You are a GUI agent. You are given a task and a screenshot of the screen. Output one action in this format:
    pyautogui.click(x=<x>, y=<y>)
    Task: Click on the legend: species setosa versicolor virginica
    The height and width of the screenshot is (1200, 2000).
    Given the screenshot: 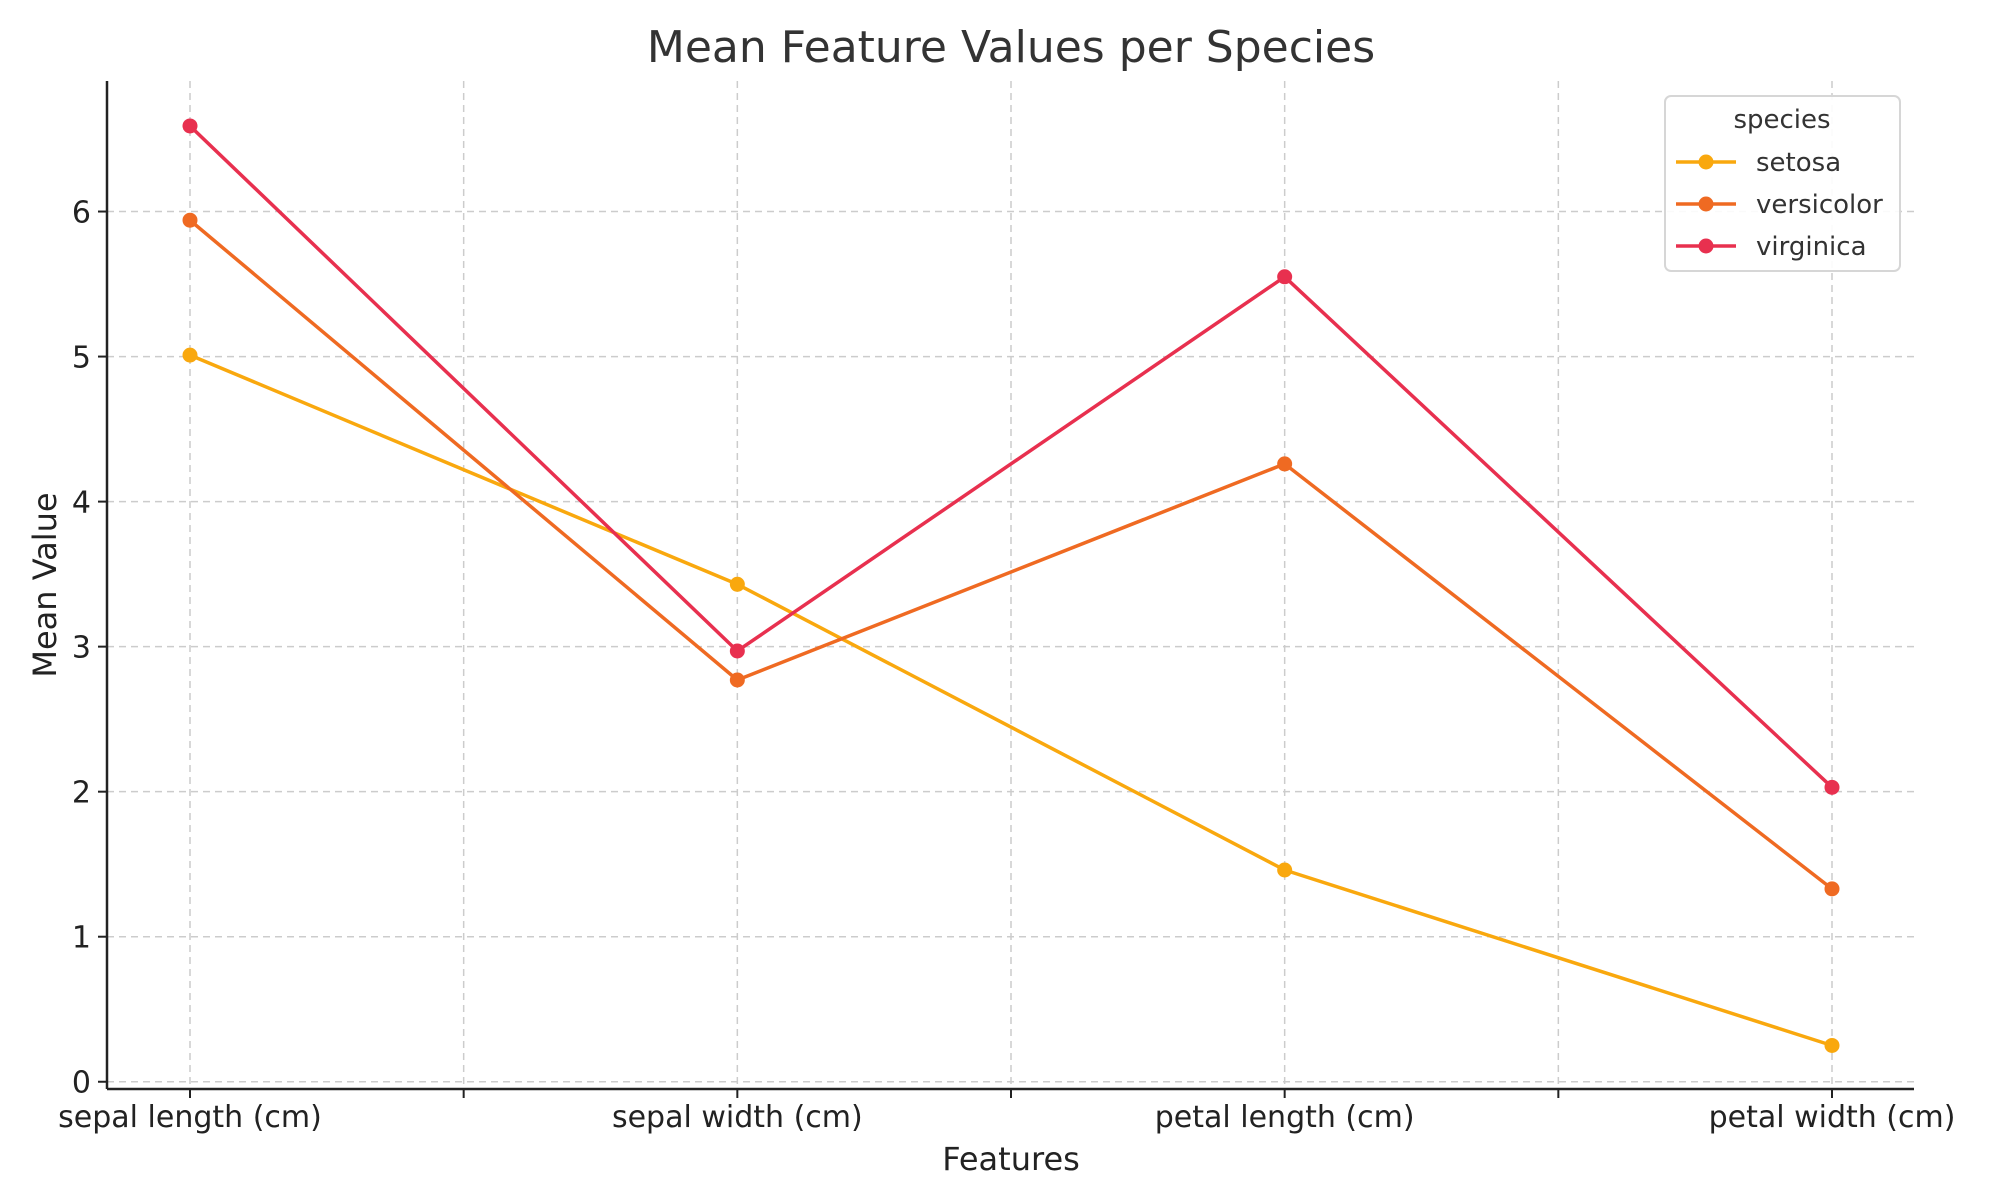 What is the action you would take?
    pyautogui.click(x=1782, y=183)
    